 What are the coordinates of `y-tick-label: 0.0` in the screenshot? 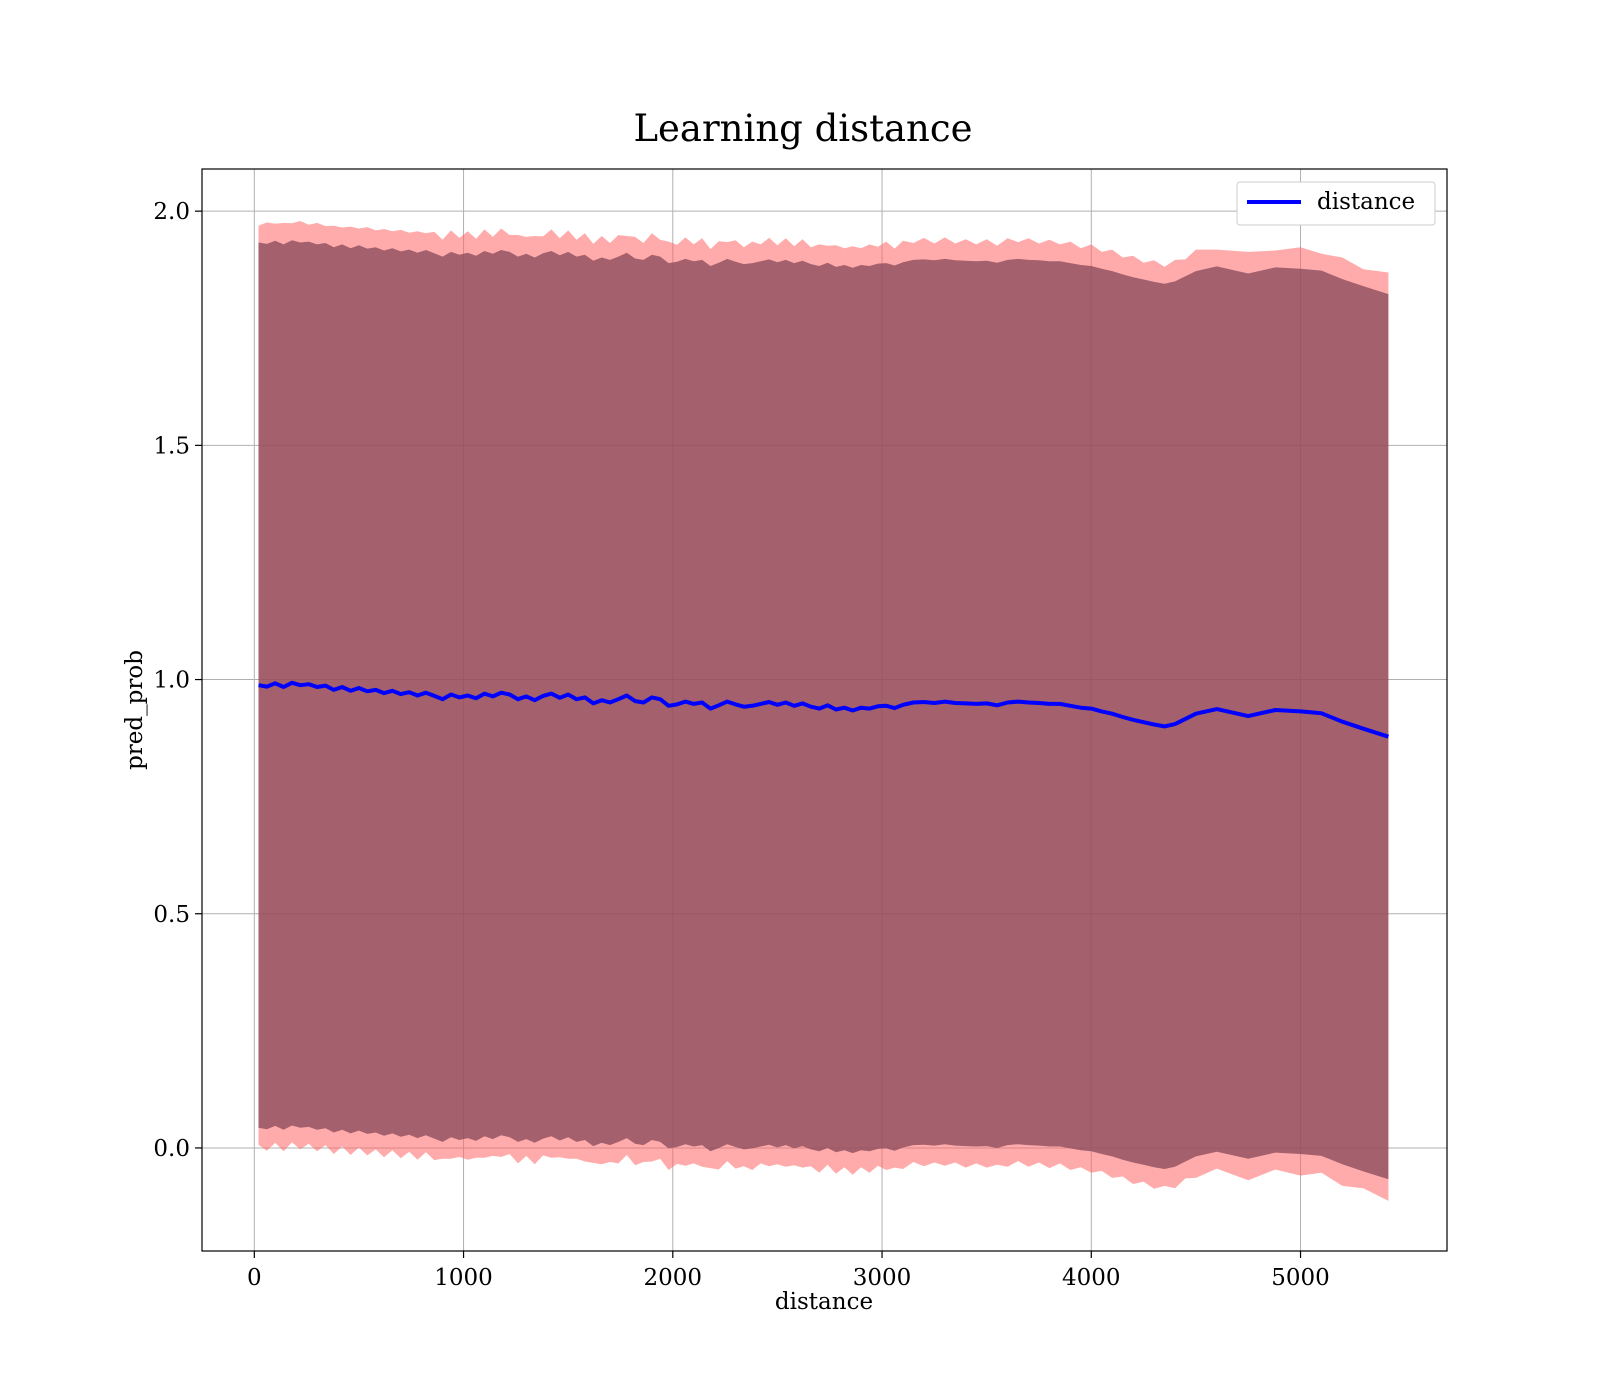 It's located at (171, 1149).